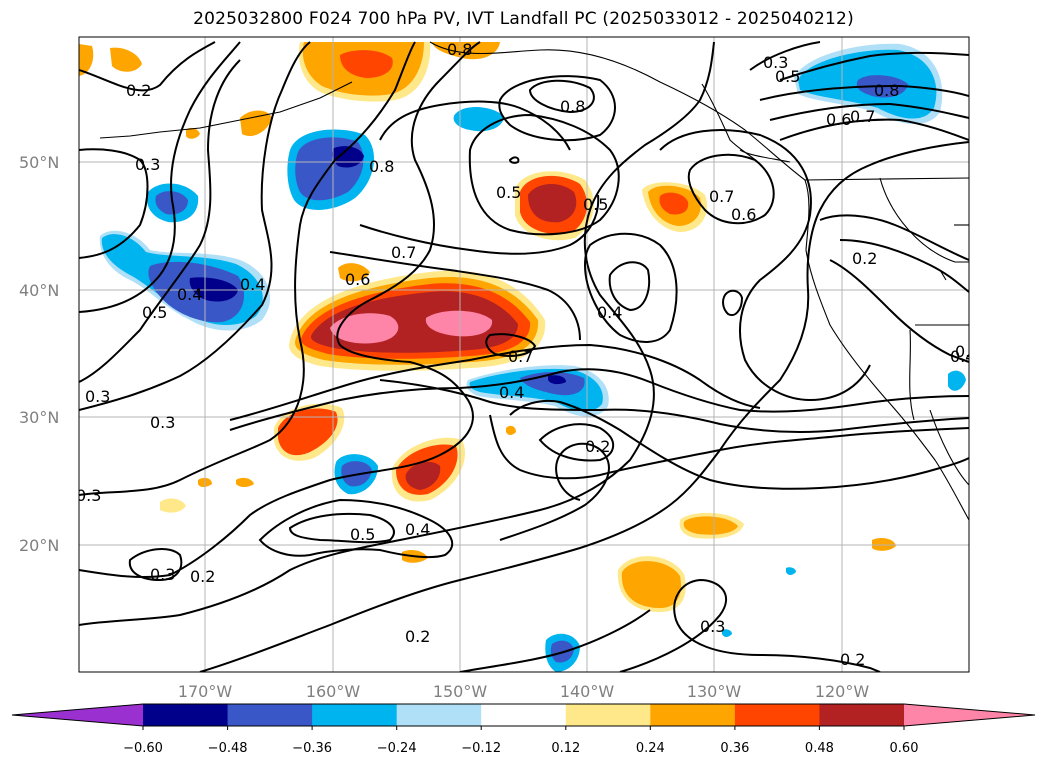 Image resolution: width=1047 pixels, height=765 pixels. What do you see at coordinates (333, 691) in the screenshot?
I see `lon-label: 160°W` at bounding box center [333, 691].